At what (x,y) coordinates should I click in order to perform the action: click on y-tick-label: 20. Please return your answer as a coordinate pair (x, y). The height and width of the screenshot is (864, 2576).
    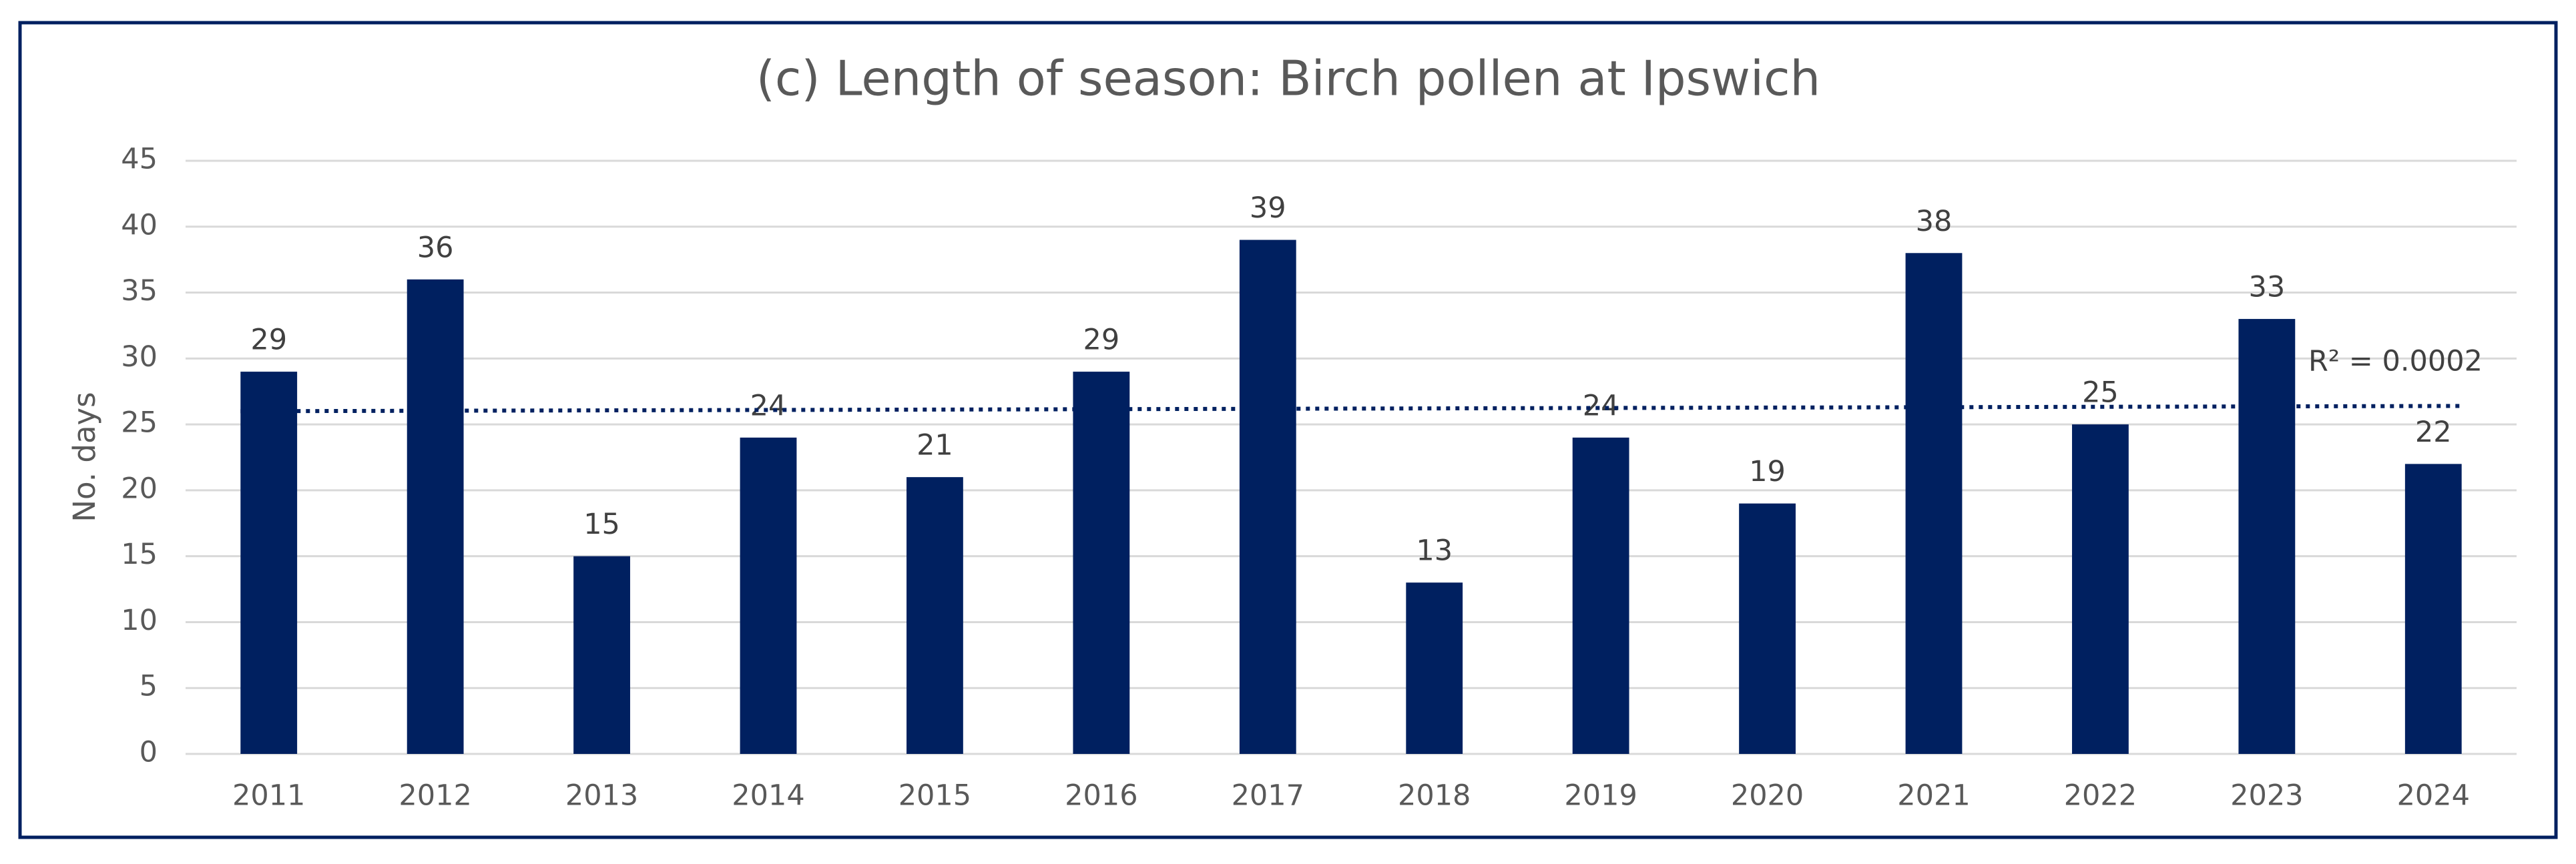
    Looking at the image, I should click on (139, 488).